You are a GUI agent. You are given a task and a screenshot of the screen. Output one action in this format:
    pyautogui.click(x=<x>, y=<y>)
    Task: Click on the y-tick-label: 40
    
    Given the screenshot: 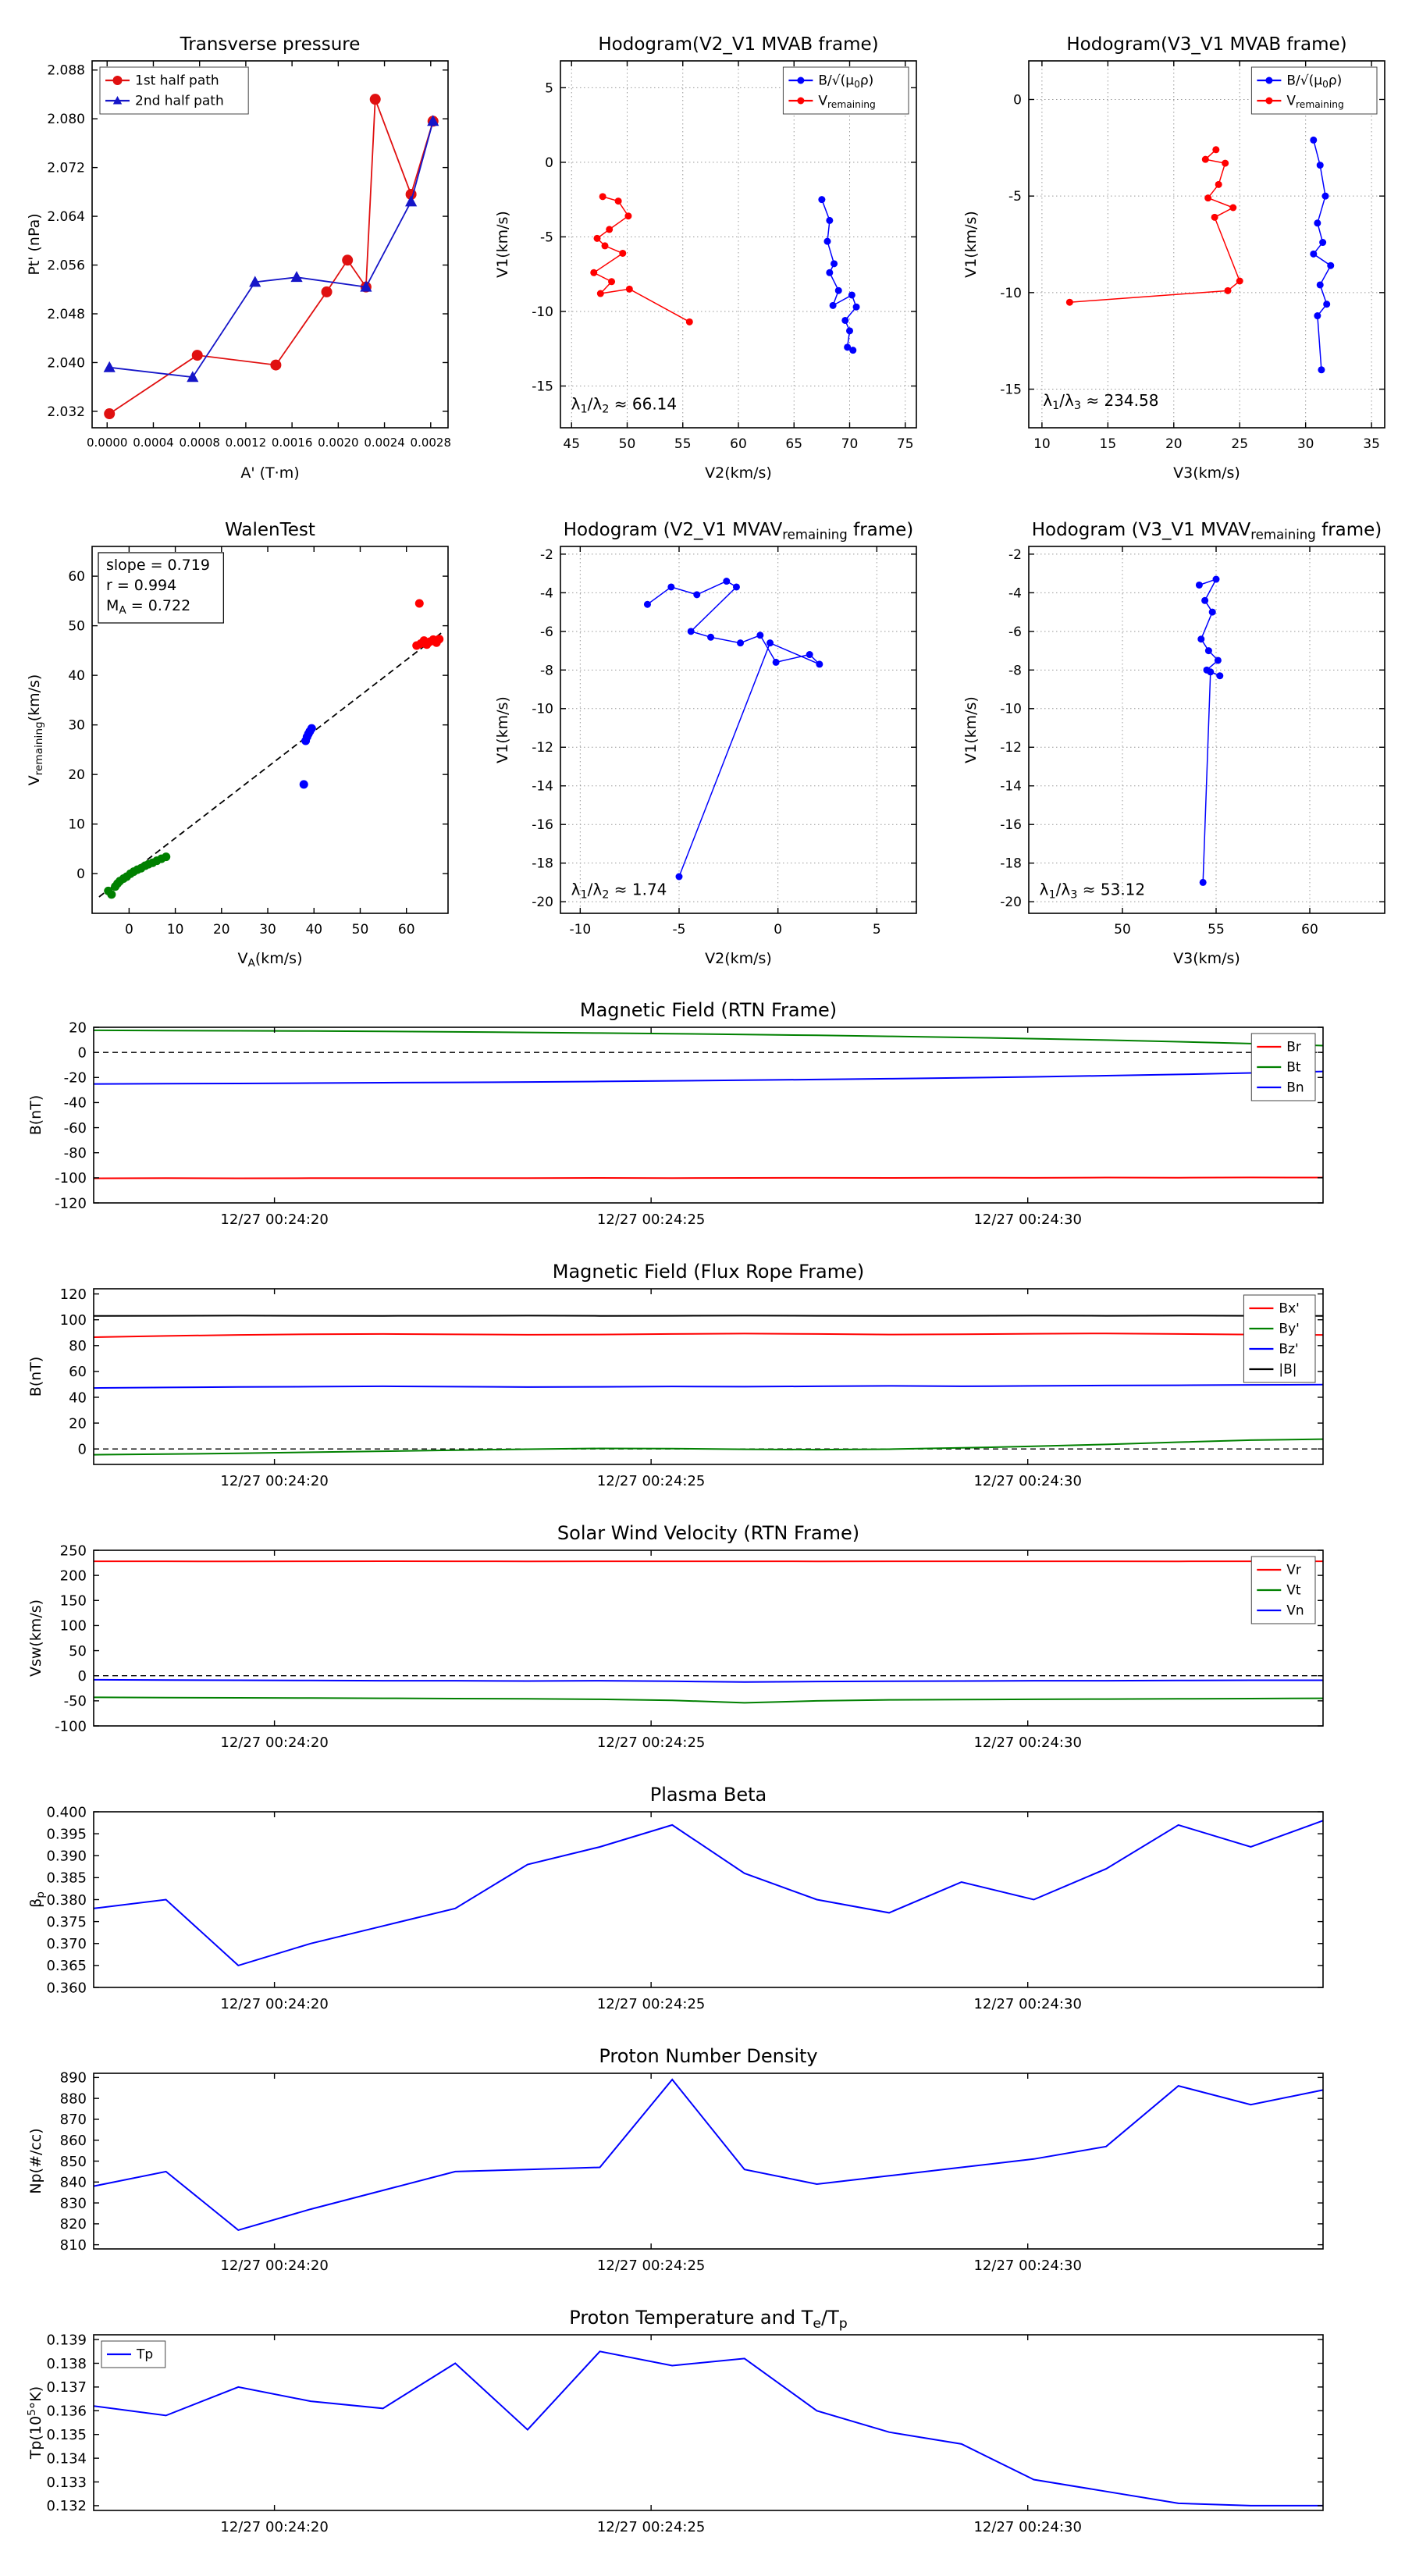 What is the action you would take?
    pyautogui.click(x=78, y=1397)
    